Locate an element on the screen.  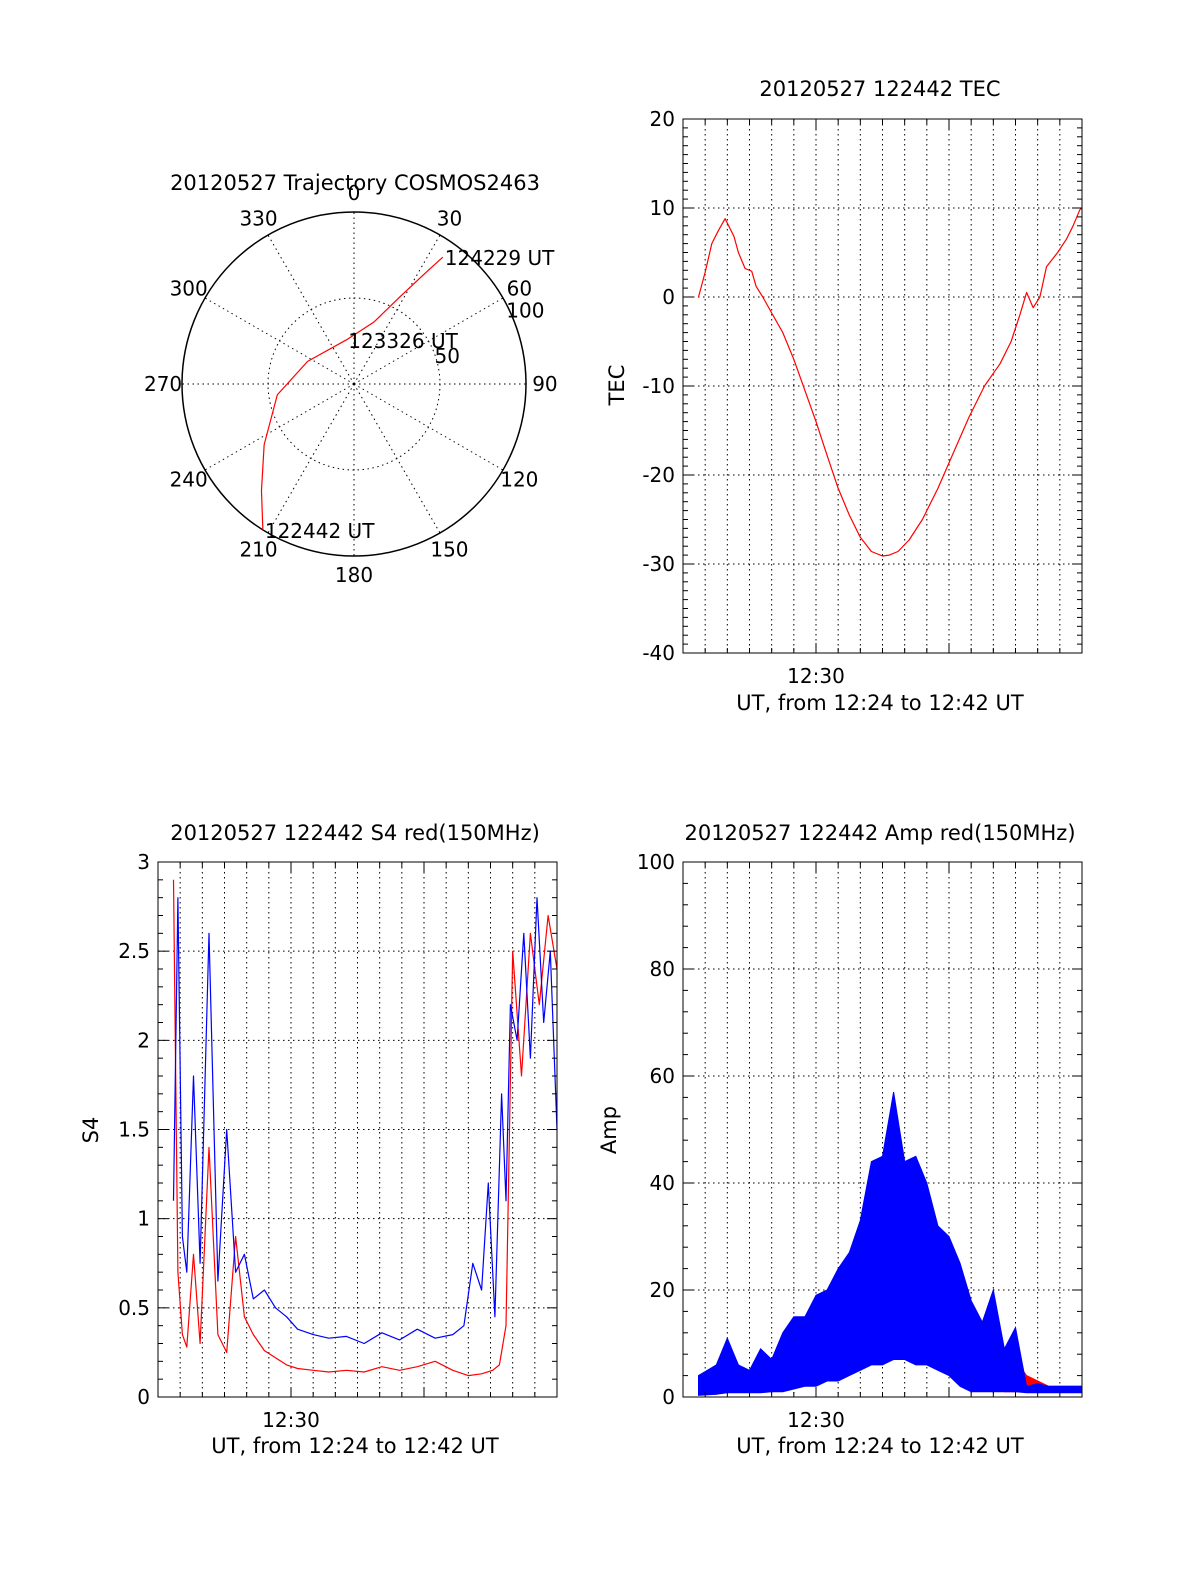
tec-axes: -40 -30 -20 -10 0 10 20 12:30 is located at coordinates (862, 397).